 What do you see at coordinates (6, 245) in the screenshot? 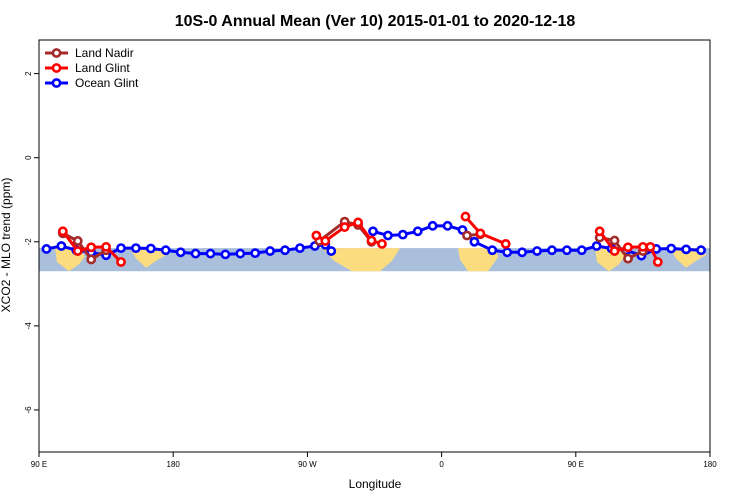
I see `y-axis-label: XCO2 - MLO trend (ppm)` at bounding box center [6, 245].